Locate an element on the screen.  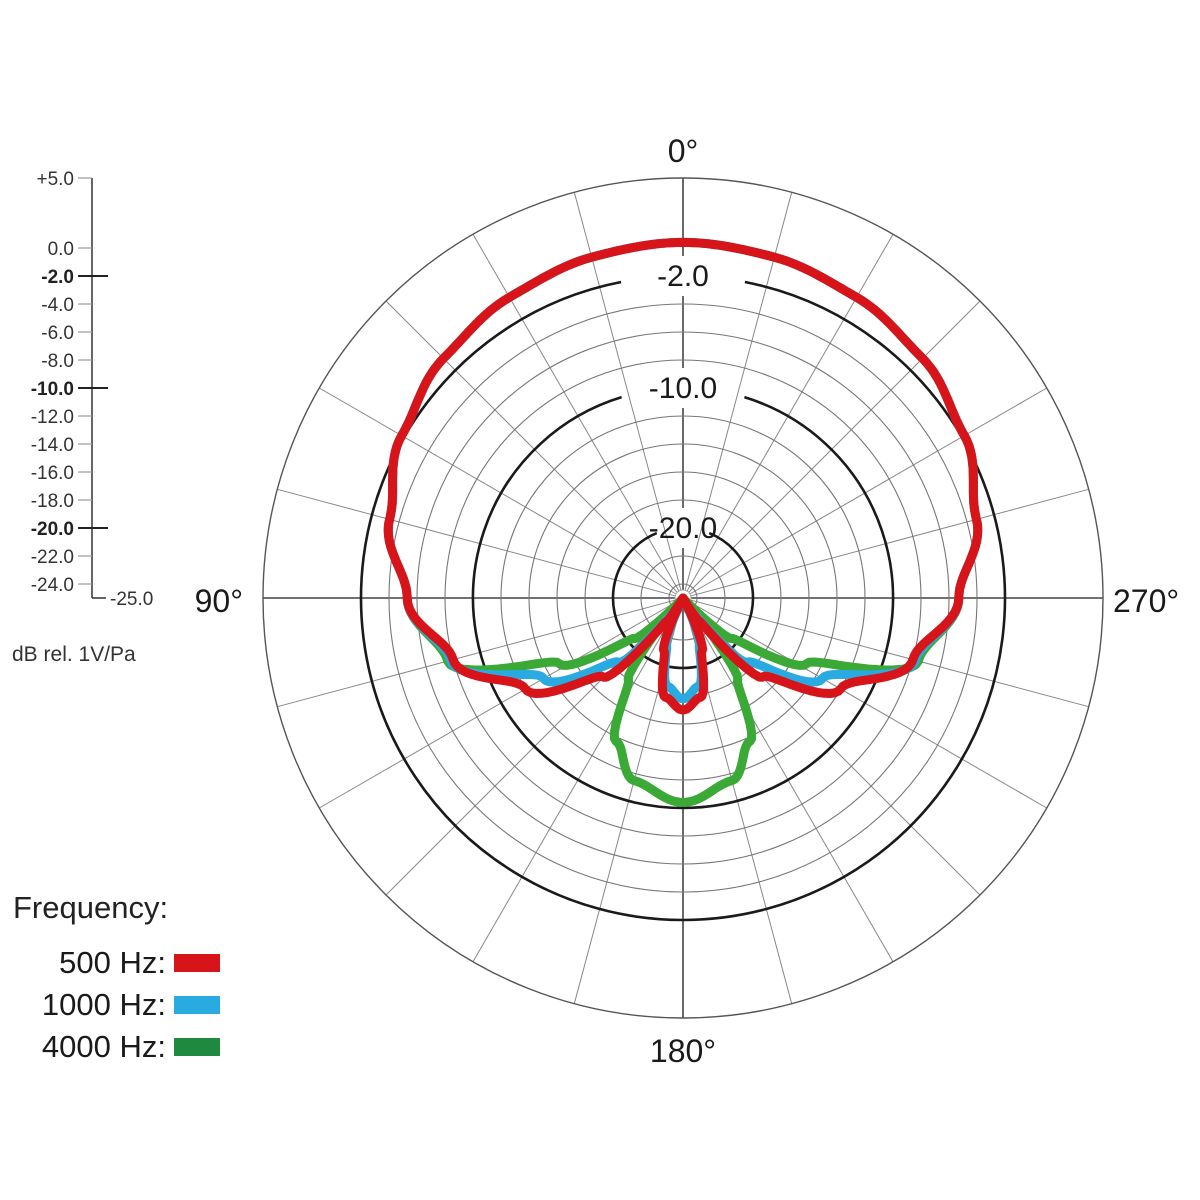
angle-label-180: 180° is located at coordinates (683, 1051).